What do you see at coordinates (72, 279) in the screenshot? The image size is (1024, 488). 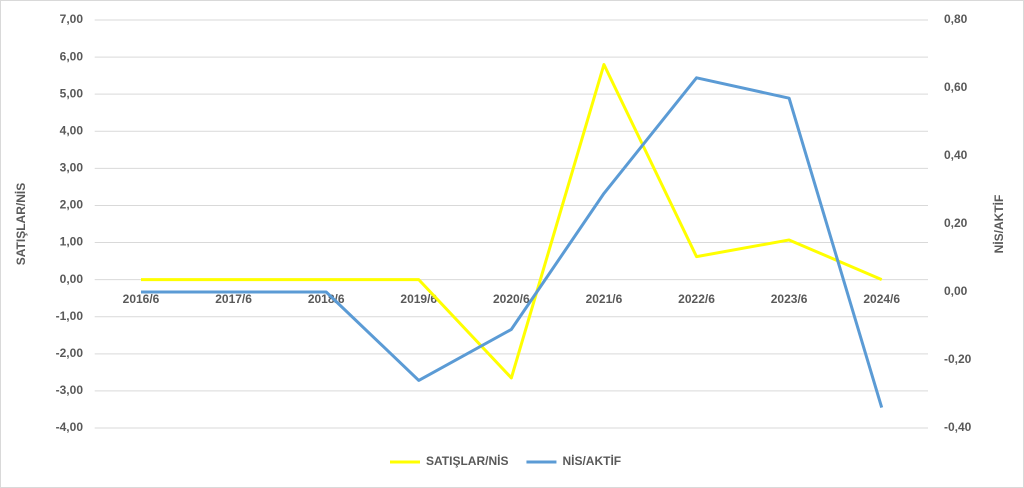 I see `y-tick-label: 0,00` at bounding box center [72, 279].